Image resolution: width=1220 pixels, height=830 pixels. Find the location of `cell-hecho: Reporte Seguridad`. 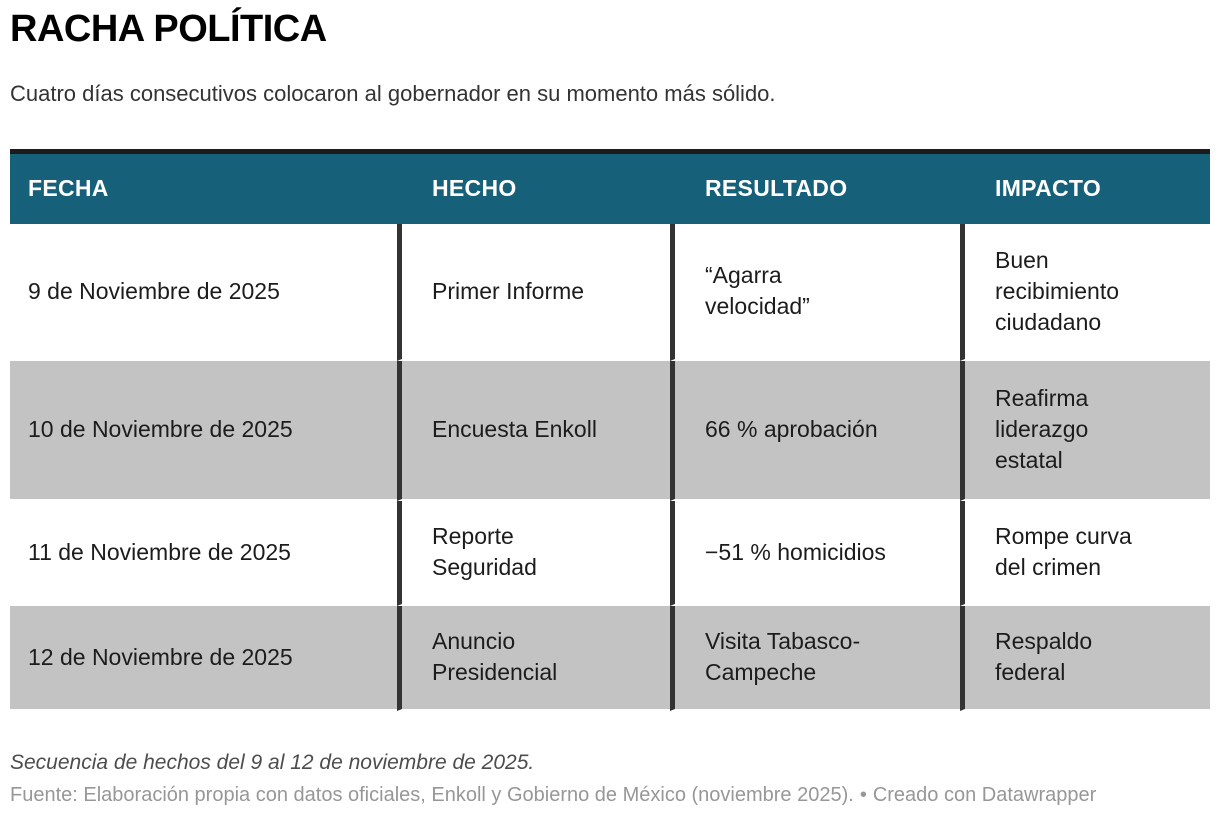

cell-hecho: Reporte Seguridad is located at coordinates (533, 553).